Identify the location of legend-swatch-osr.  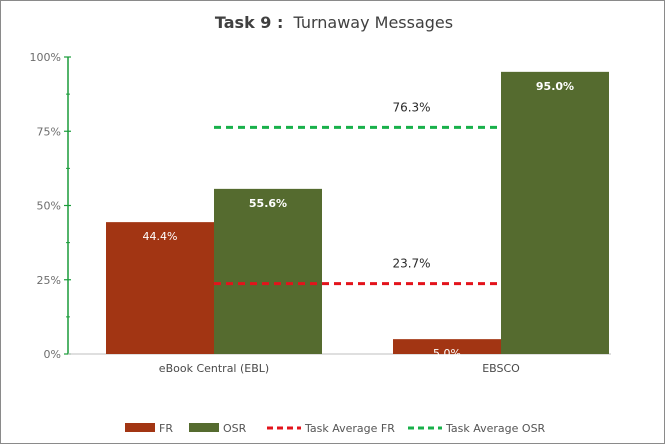
(204, 427).